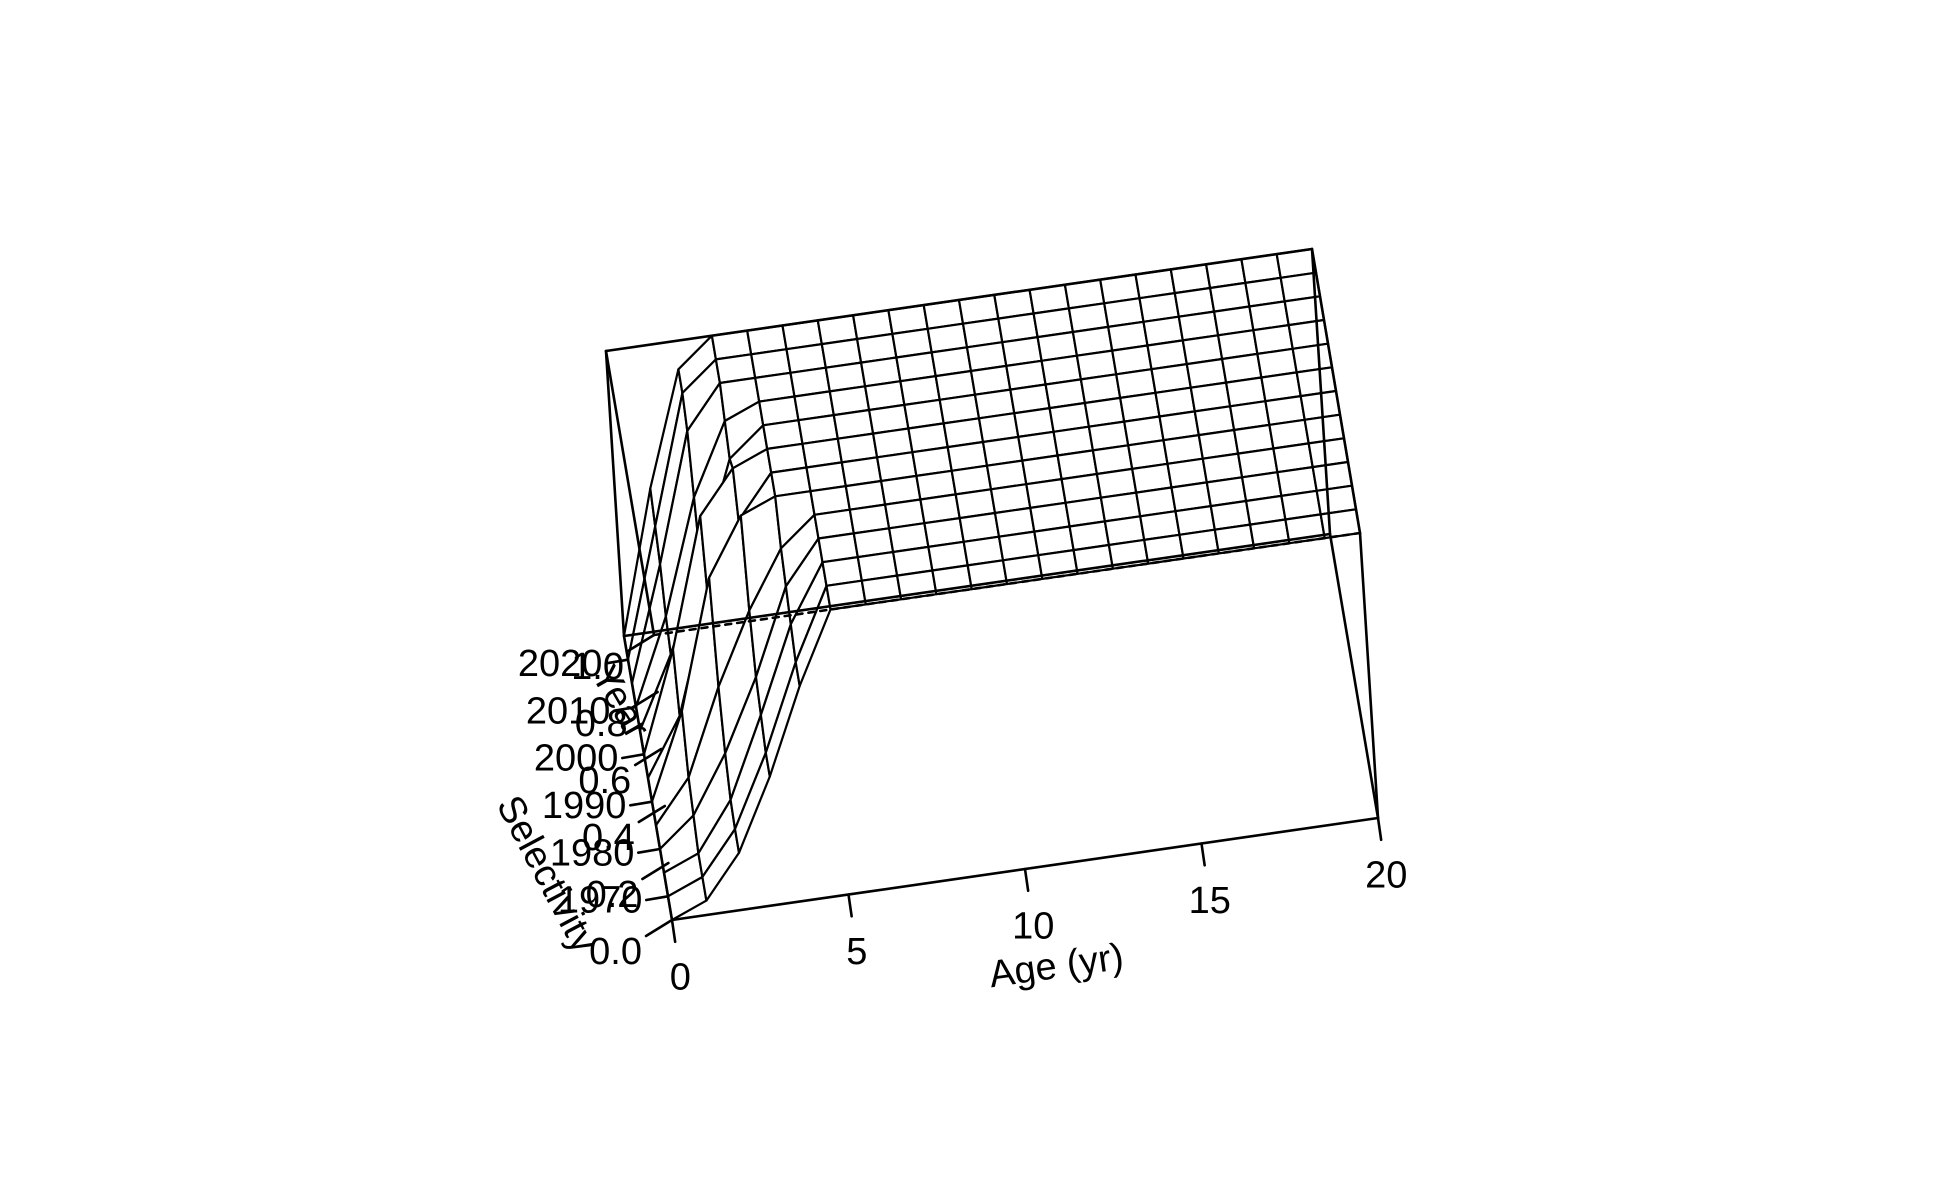 This screenshot has width=1950, height=1200. Describe the element at coordinates (1210, 901) in the screenshot. I see `x-axis-tick-label: 15` at that location.